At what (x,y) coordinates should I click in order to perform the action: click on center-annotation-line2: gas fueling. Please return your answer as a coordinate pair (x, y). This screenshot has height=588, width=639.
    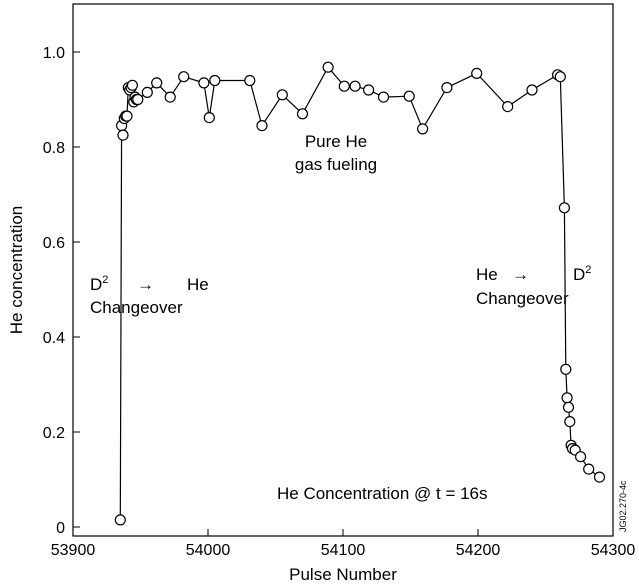
    Looking at the image, I should click on (336, 164).